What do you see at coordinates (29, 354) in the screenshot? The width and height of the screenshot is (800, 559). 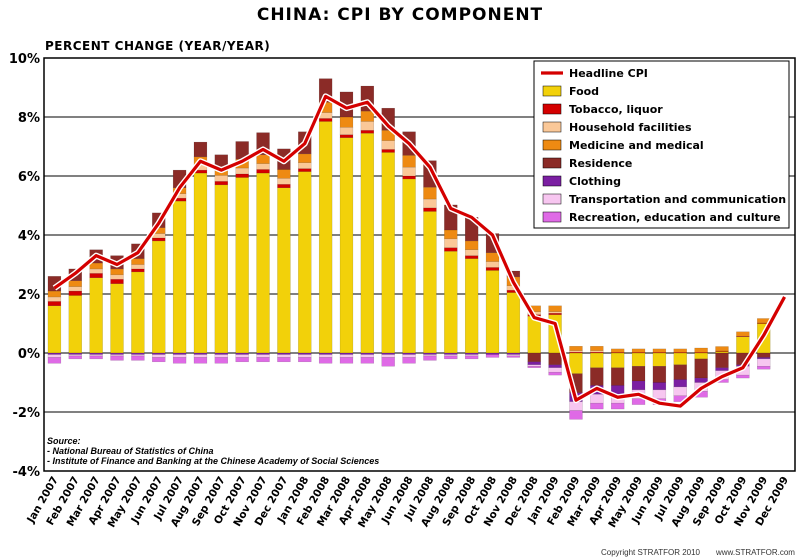 I see `y-tick-label: 0%` at bounding box center [29, 354].